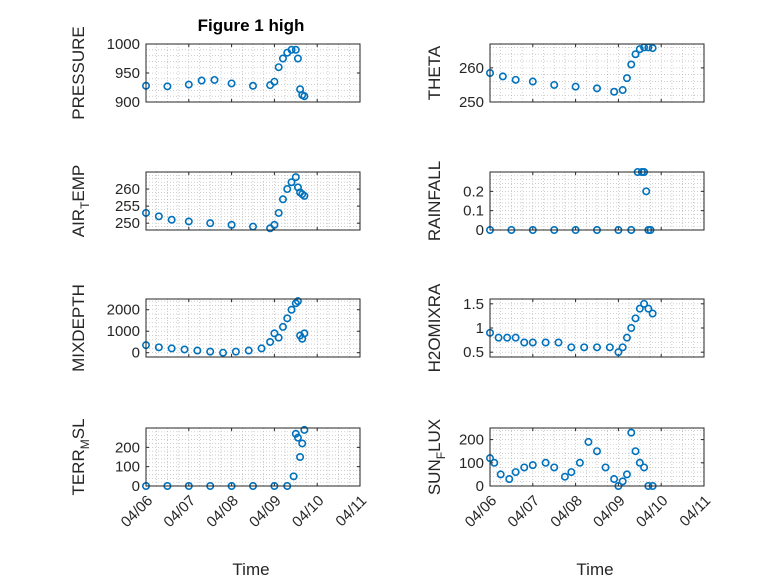  Describe the element at coordinates (80, 456) in the screenshot. I see `y-axis-label: TERRMSL` at that location.